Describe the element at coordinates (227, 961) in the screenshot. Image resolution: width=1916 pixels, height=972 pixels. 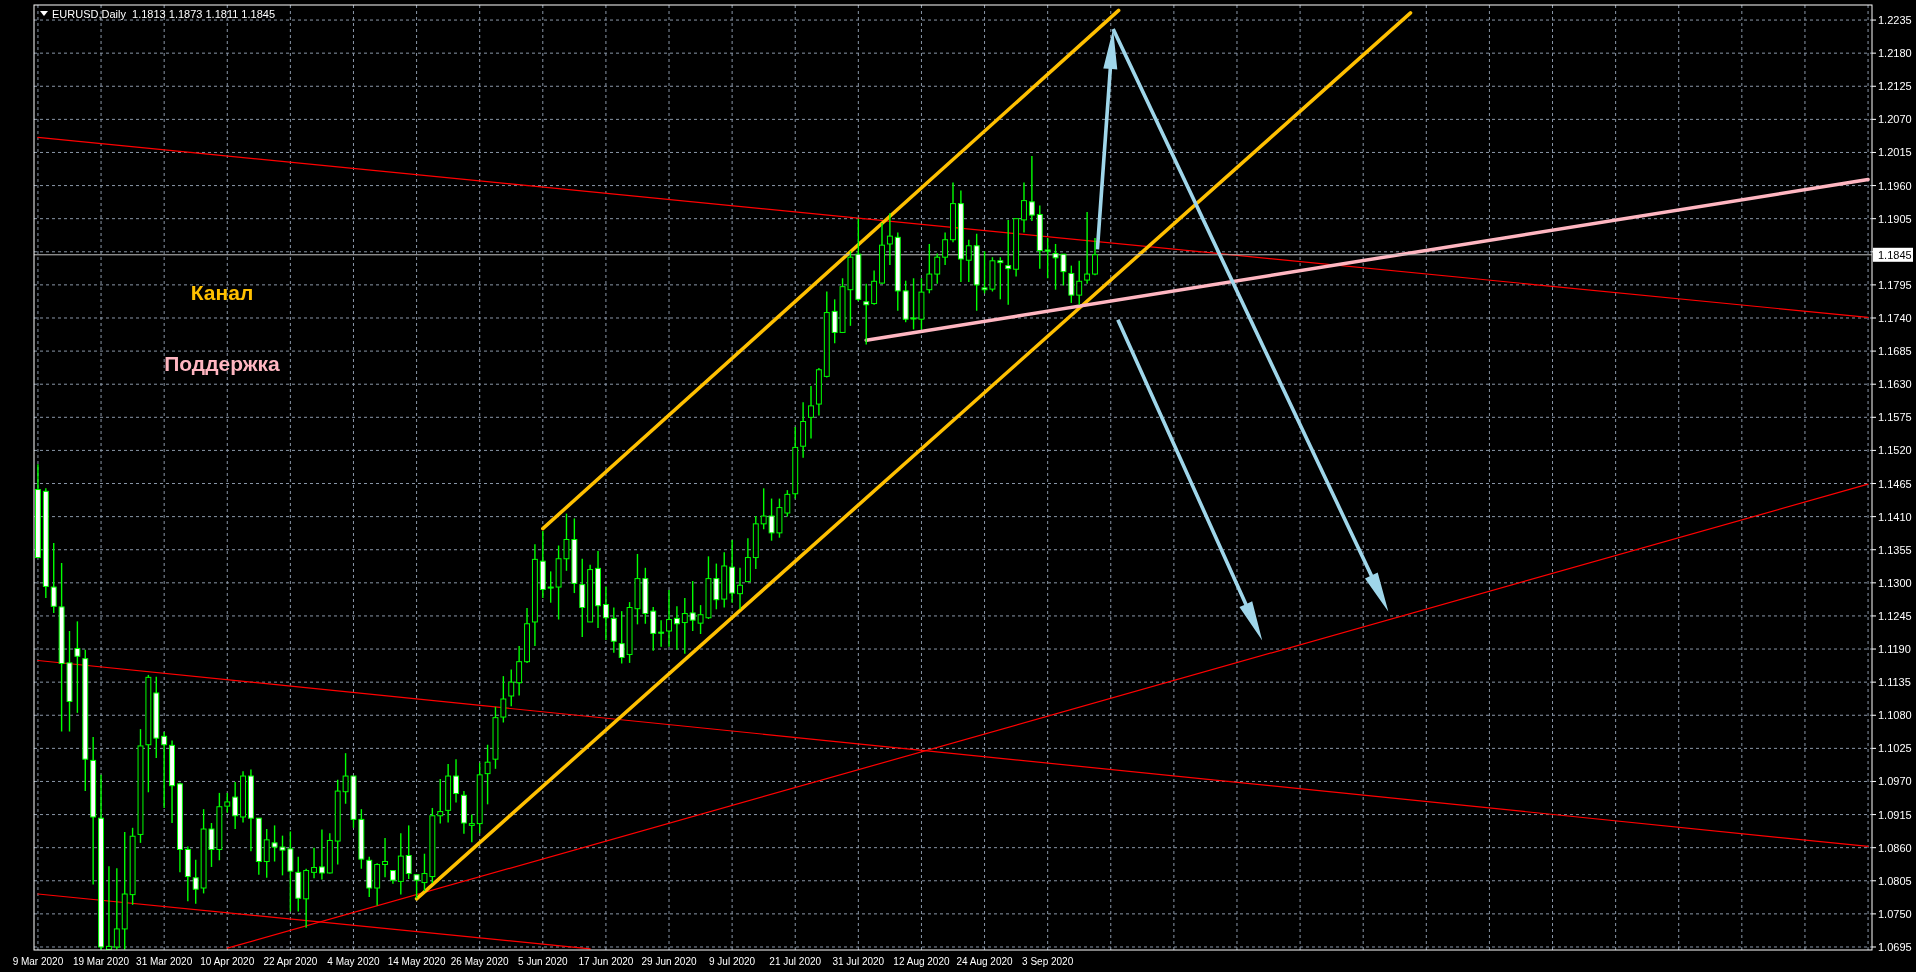
I see `x-tick-label: 10 Apr 2020` at that location.